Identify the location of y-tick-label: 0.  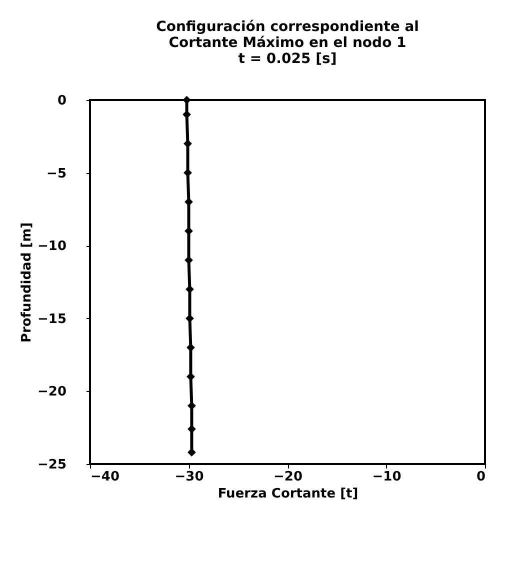
(61, 101).